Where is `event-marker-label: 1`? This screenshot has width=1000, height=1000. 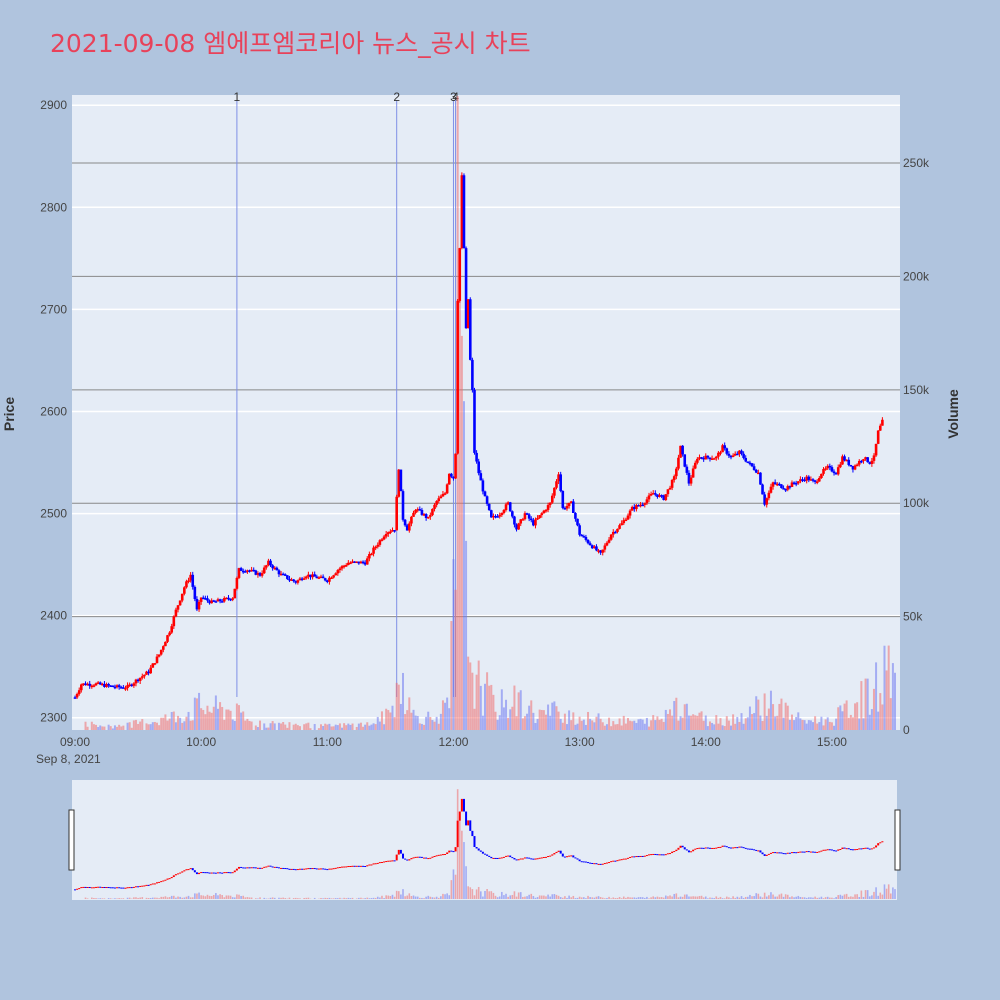 event-marker-label: 1 is located at coordinates (237, 97).